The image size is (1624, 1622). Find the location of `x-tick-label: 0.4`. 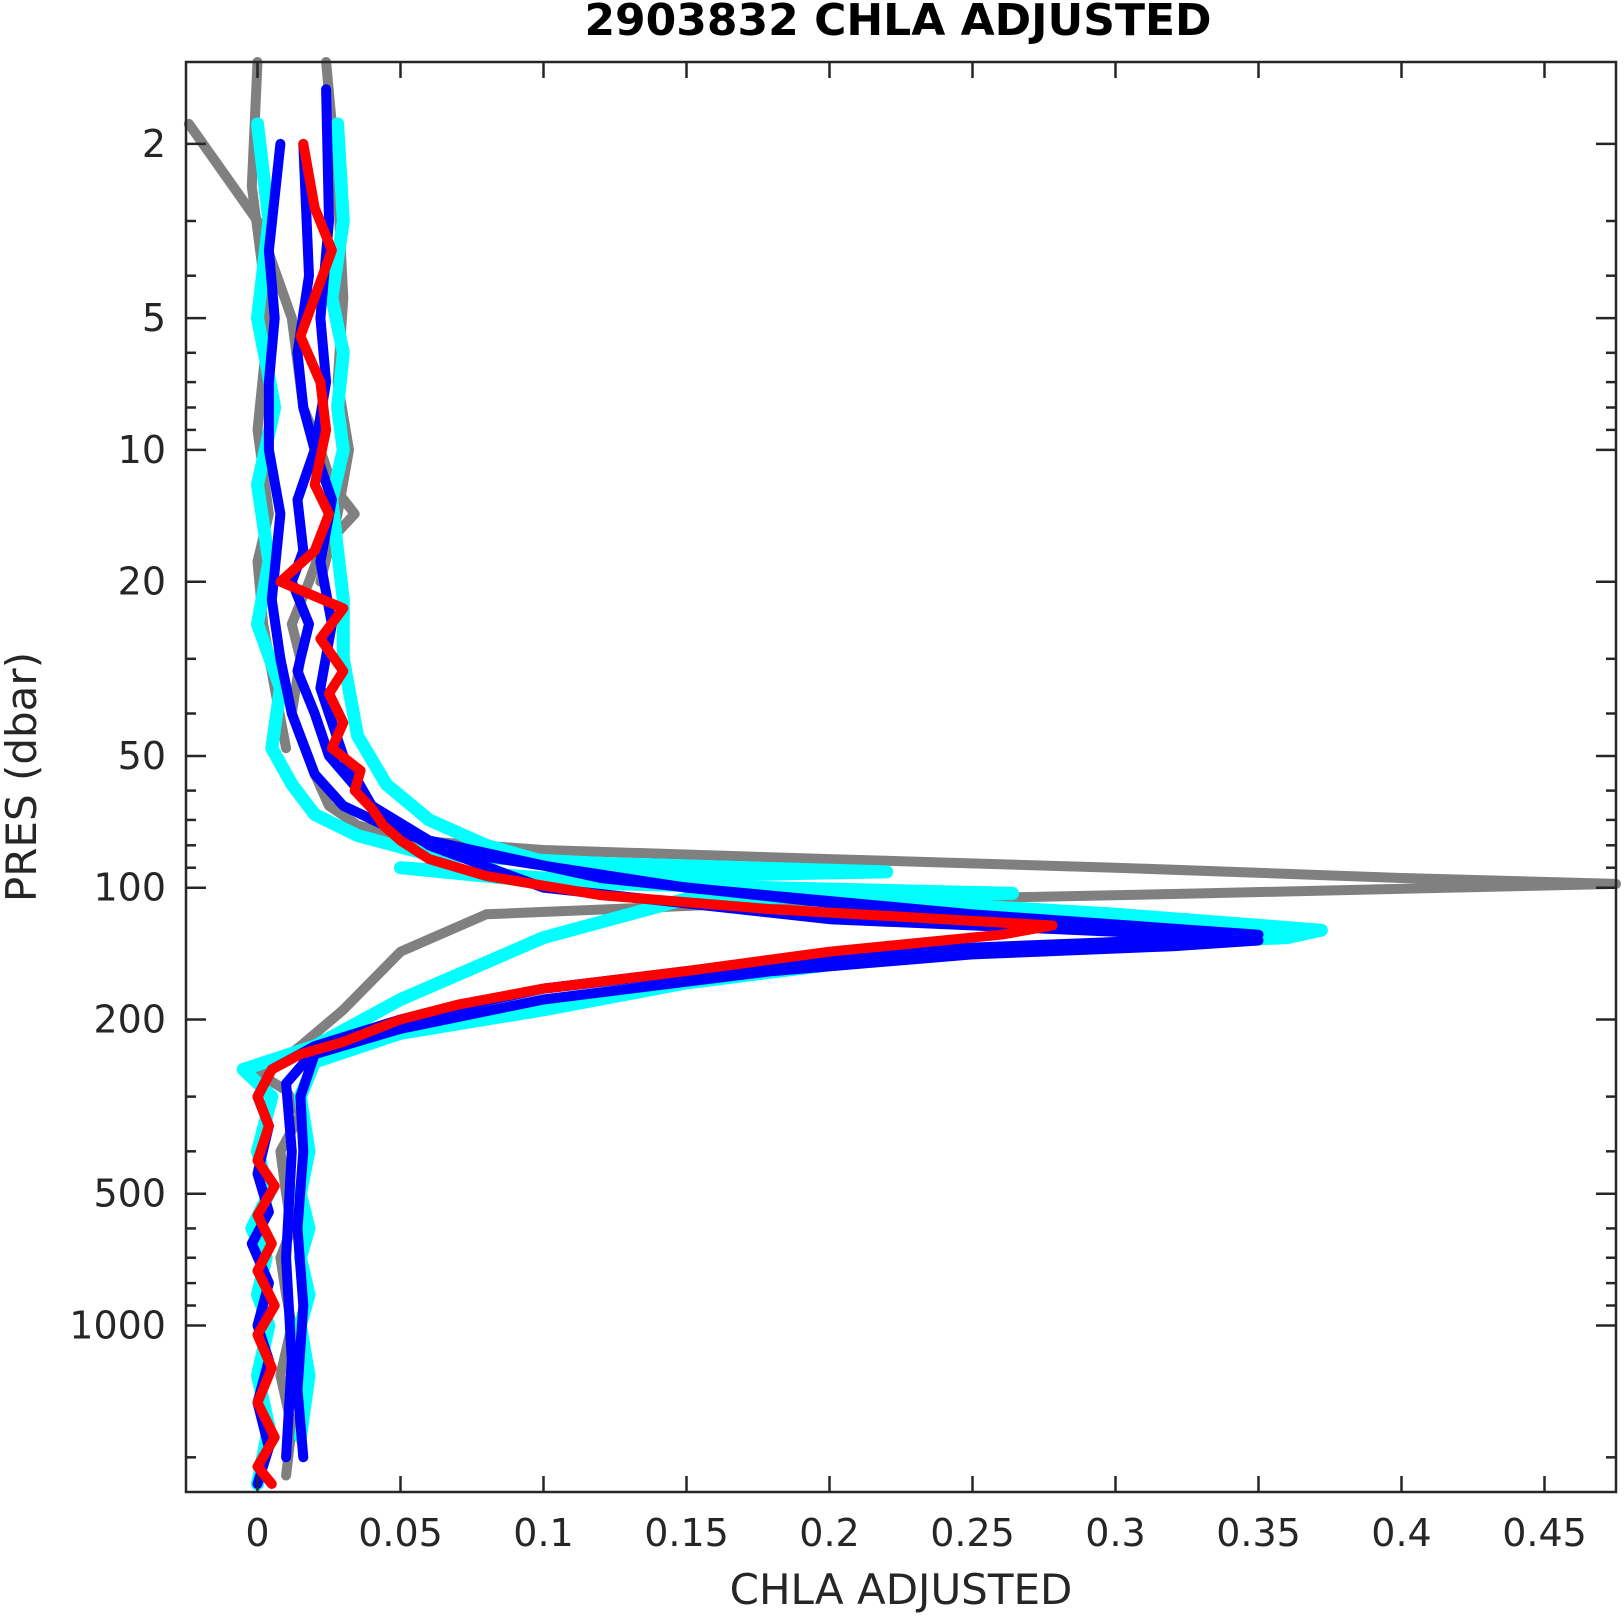

x-tick-label: 0.4 is located at coordinates (1401, 1533).